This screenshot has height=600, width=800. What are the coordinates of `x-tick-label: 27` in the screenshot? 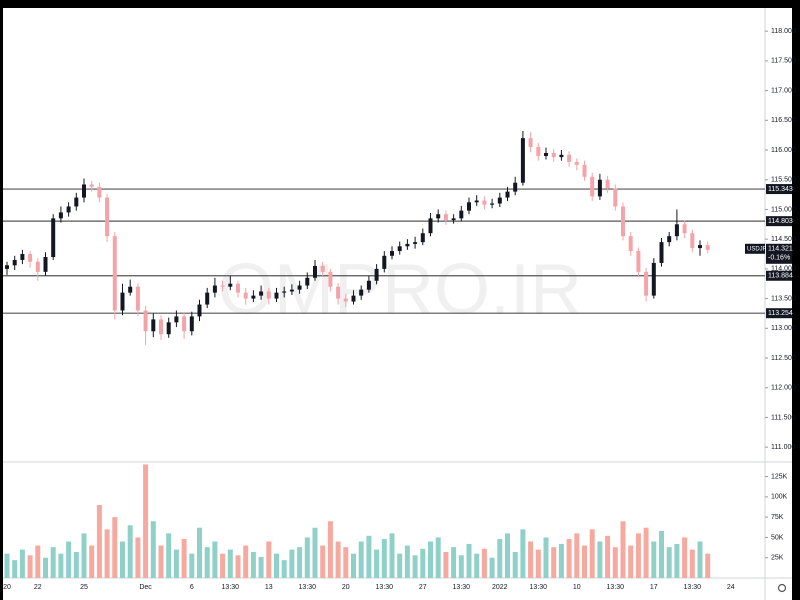 It's located at (423, 587).